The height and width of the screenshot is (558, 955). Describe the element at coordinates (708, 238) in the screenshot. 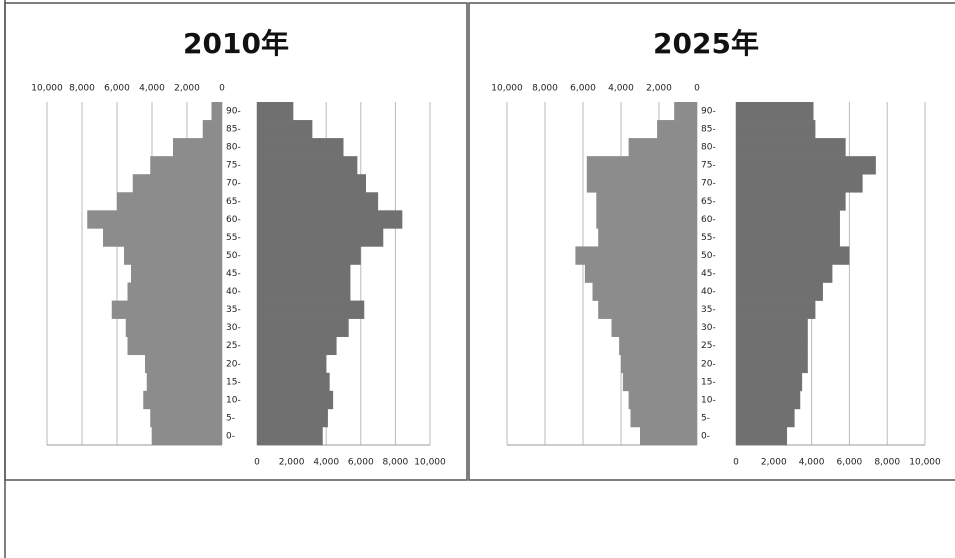

I see `category-label: 55-` at that location.